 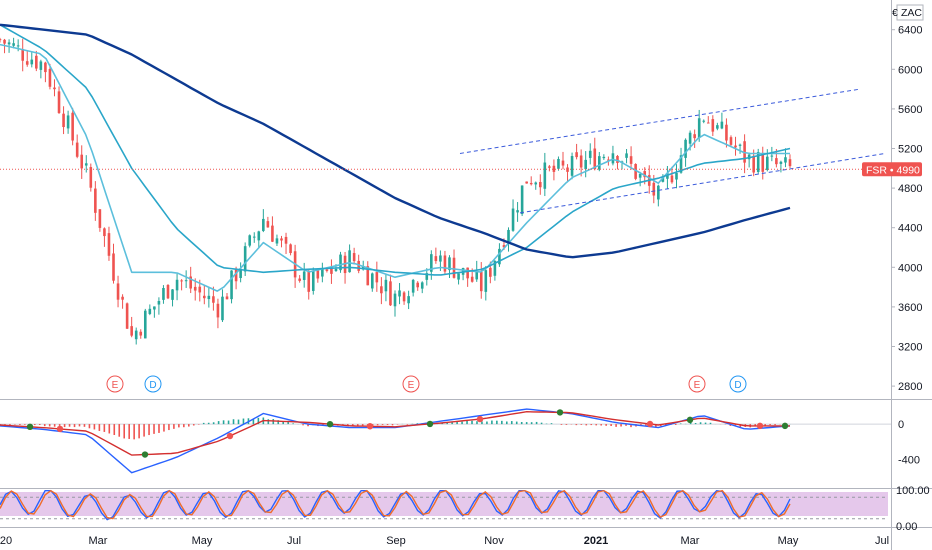 What do you see at coordinates (913, 491) in the screenshot?
I see `stochastic-axis-label: 100.00` at bounding box center [913, 491].